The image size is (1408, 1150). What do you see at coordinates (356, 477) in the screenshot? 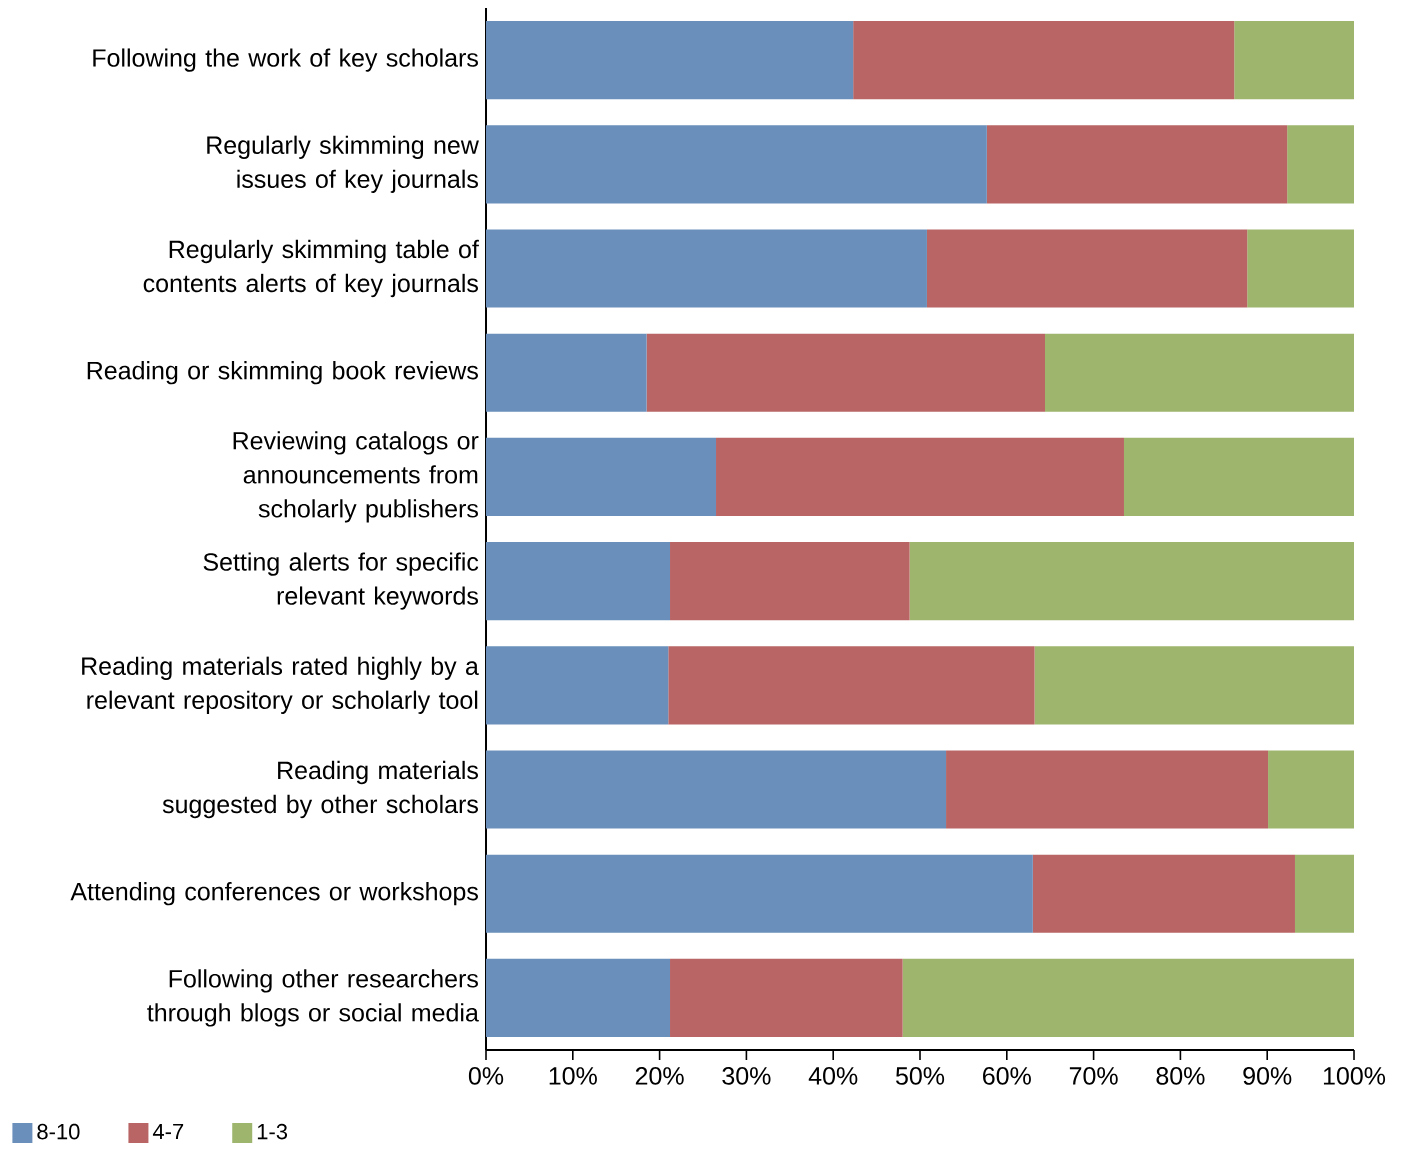
I see `y-tick-label: Reviewing catalogs or announcements from scholarly publishers` at bounding box center [356, 477].